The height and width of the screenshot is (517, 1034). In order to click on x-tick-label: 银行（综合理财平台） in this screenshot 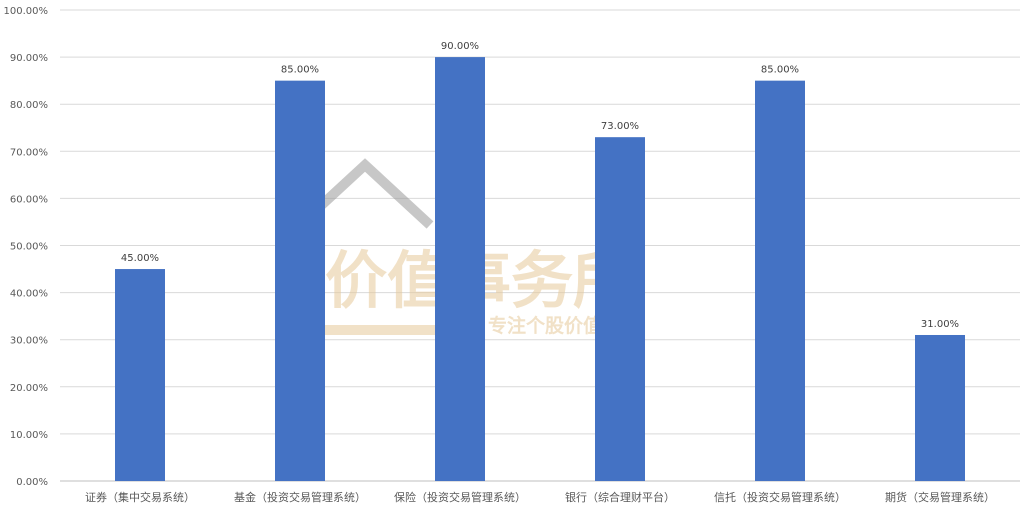, I will do `click(620, 497)`.